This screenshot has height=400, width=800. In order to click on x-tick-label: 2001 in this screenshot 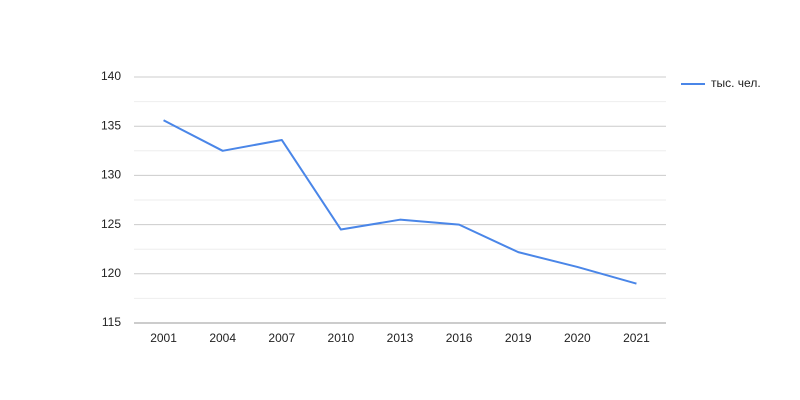, I will do `click(163, 338)`.